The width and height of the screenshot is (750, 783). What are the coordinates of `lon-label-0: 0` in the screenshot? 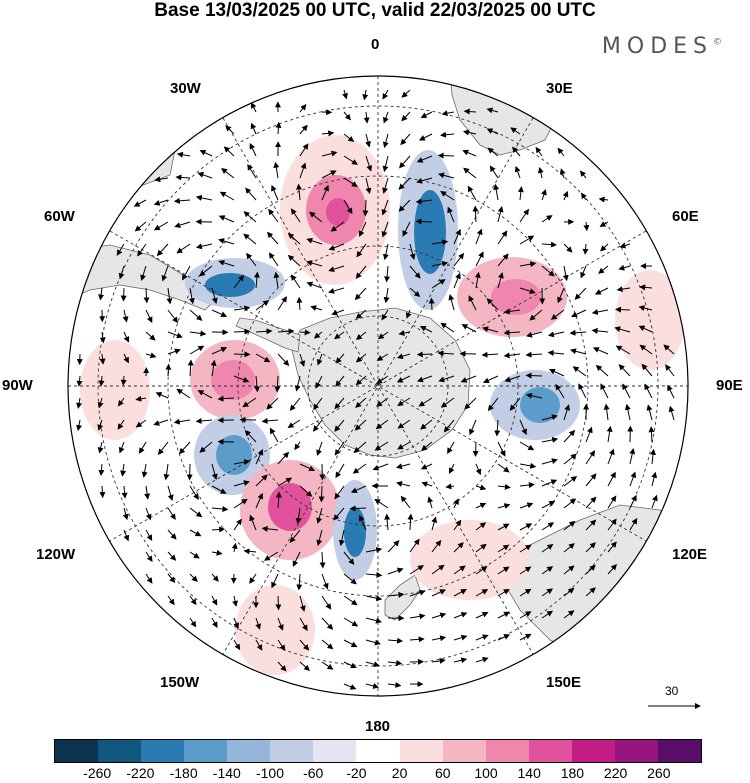 It's located at (375, 44).